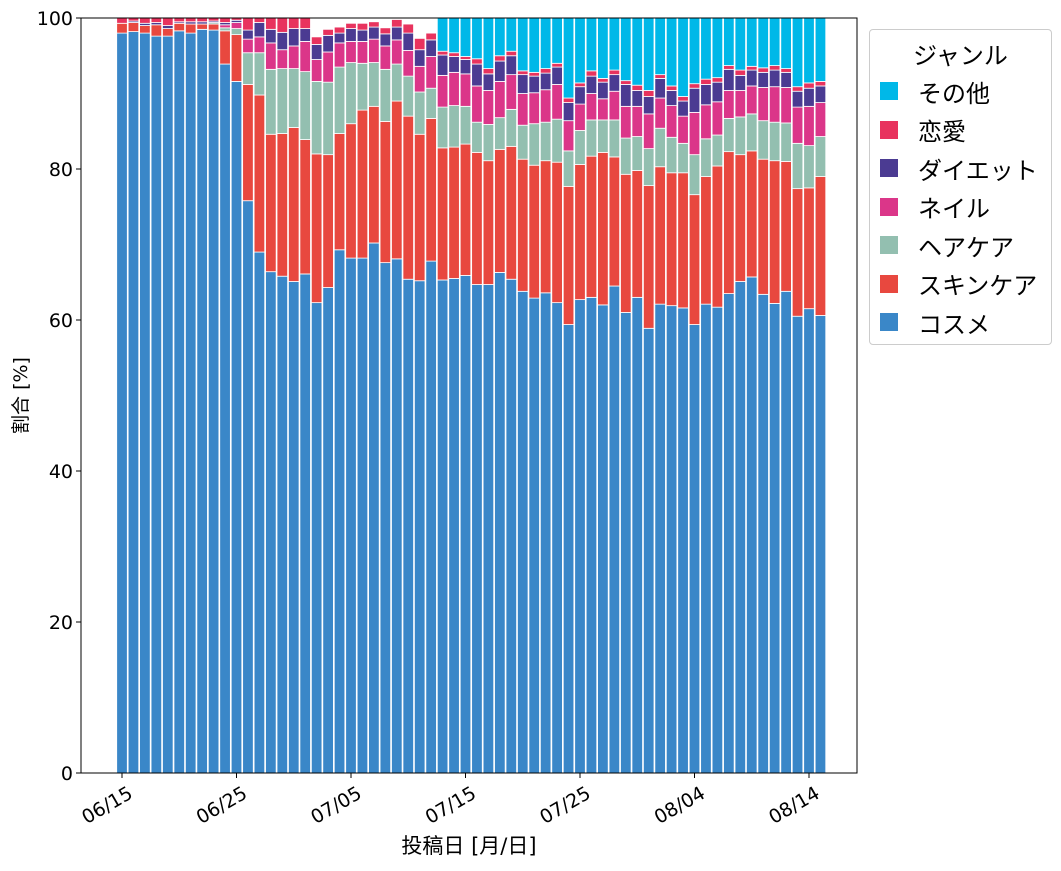 The width and height of the screenshot is (1061, 871). I want to click on x-tick-label: 06/15, so click(107, 805).